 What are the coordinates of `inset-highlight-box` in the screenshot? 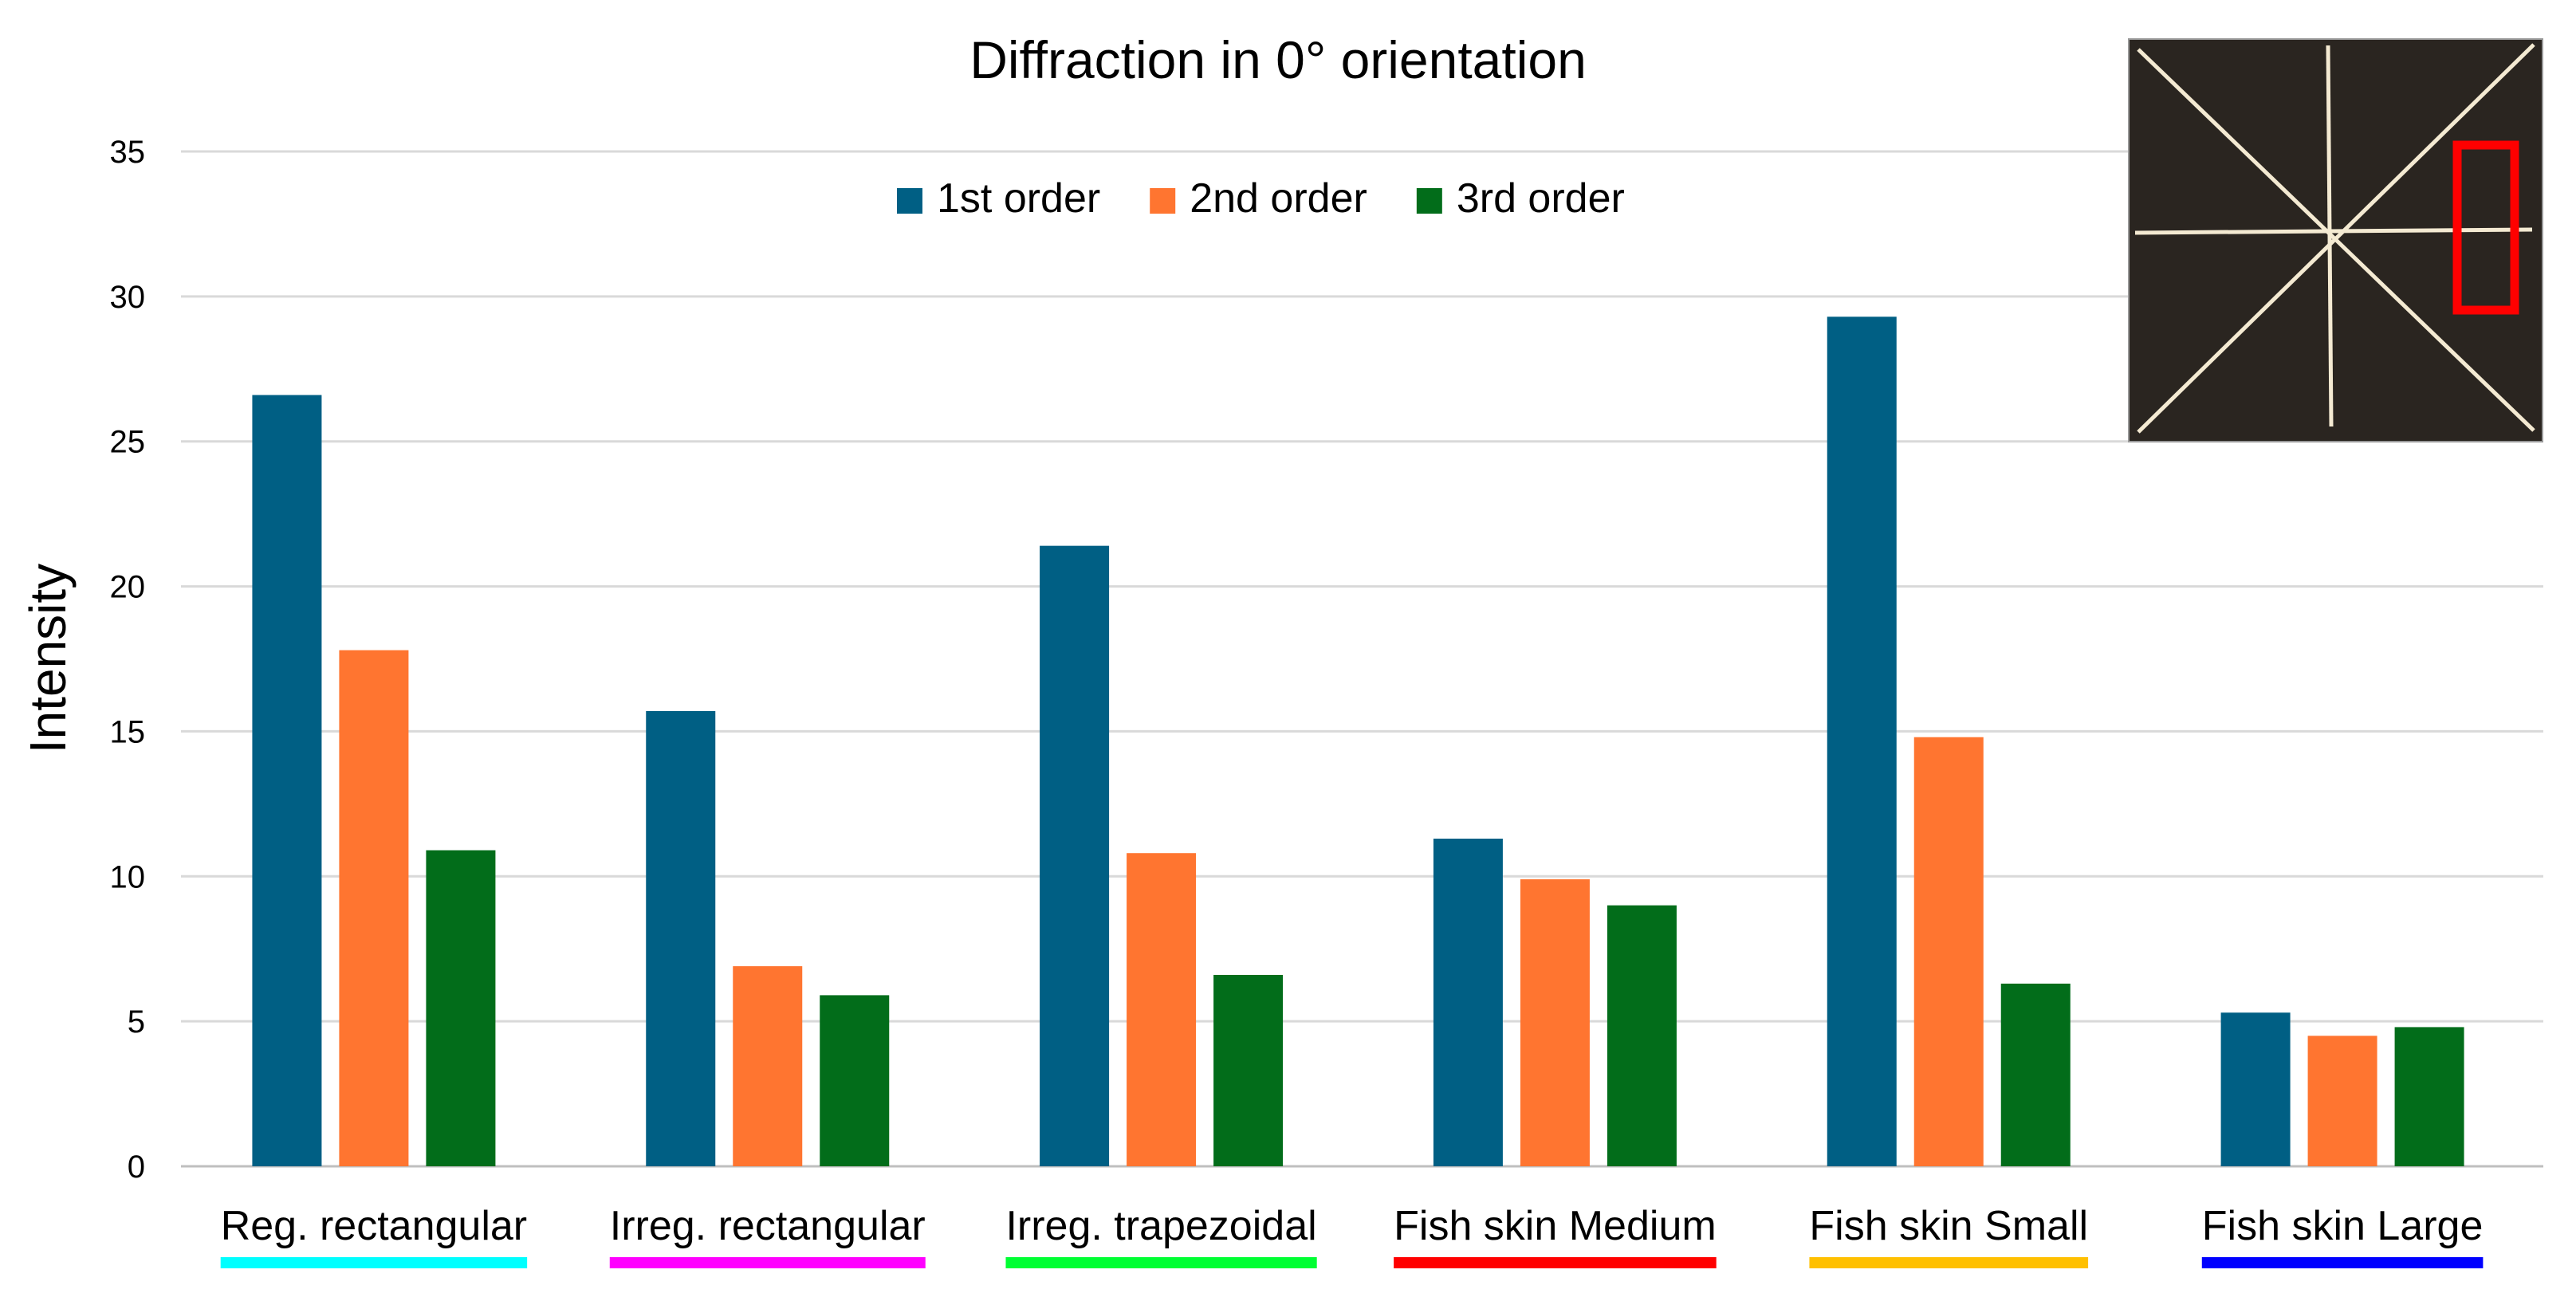 It's located at (2485, 227).